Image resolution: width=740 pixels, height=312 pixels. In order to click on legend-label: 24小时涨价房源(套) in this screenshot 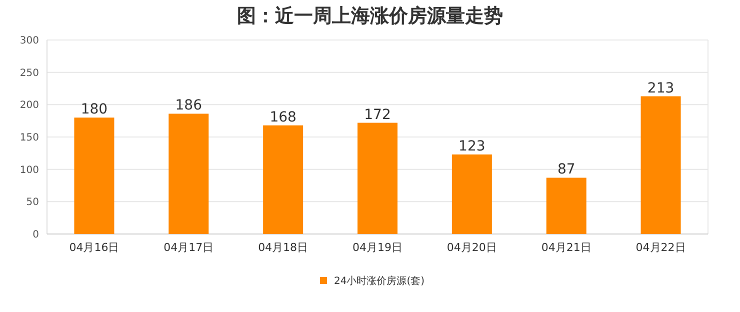, I will do `click(379, 281)`.